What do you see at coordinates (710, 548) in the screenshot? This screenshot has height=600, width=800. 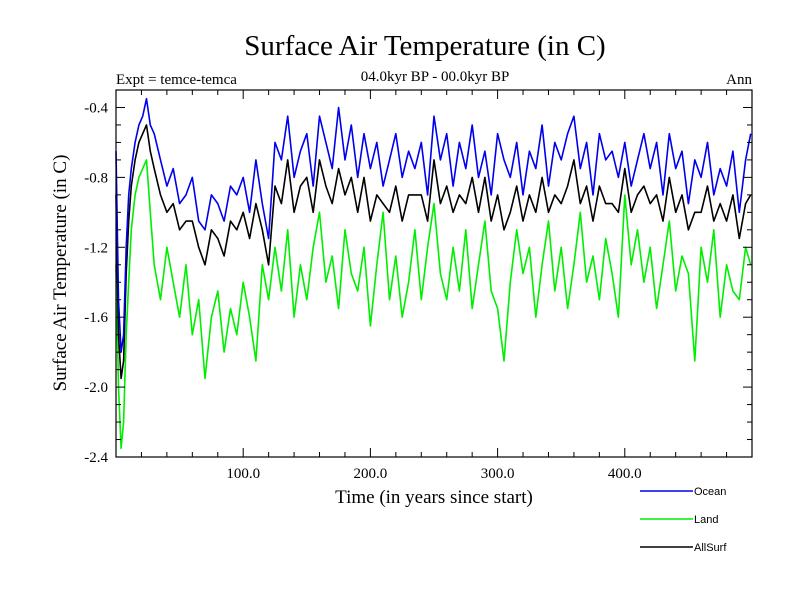 I see `legend-label-allsurf: AllSurf` at bounding box center [710, 548].